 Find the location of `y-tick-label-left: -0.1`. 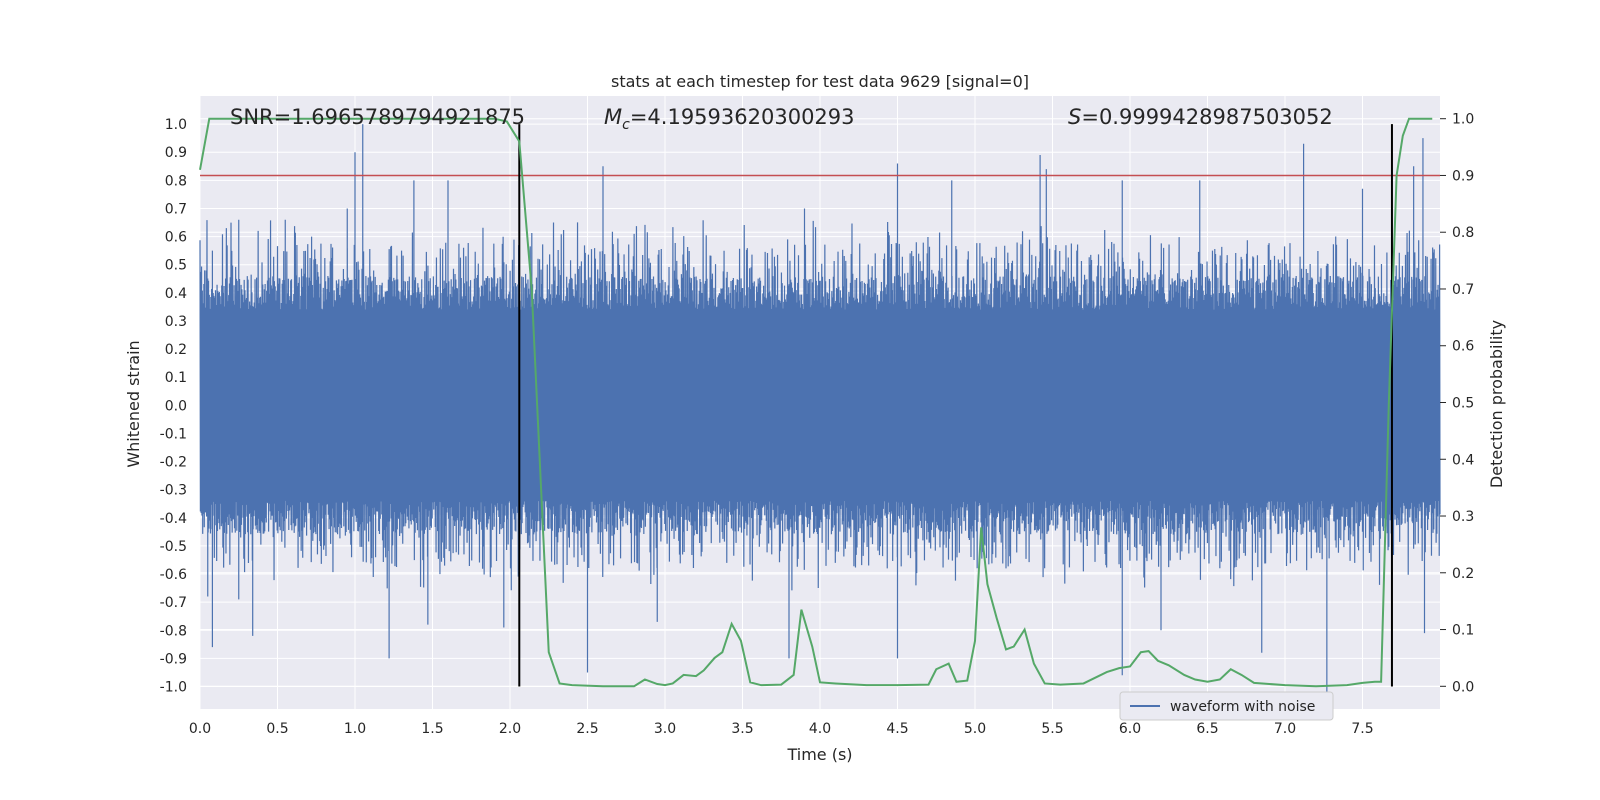

y-tick-label-left: -0.1 is located at coordinates (173, 434).